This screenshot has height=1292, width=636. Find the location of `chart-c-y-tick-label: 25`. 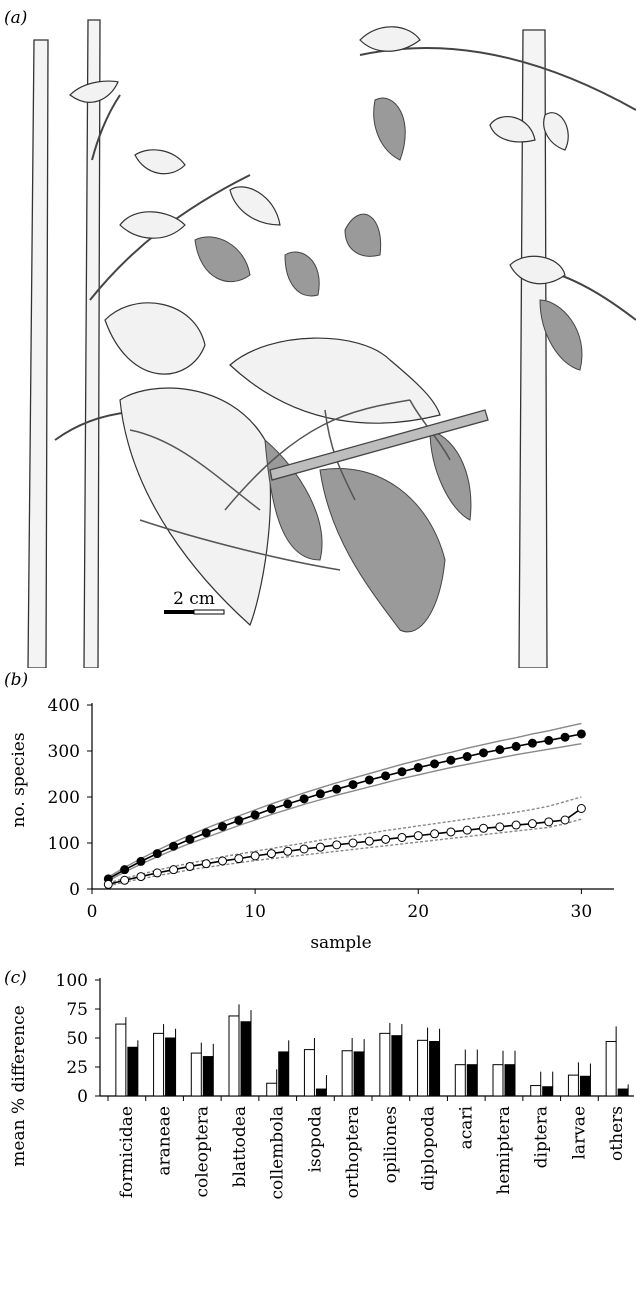

chart-c-y-tick-label: 25 is located at coordinates (77, 1068).